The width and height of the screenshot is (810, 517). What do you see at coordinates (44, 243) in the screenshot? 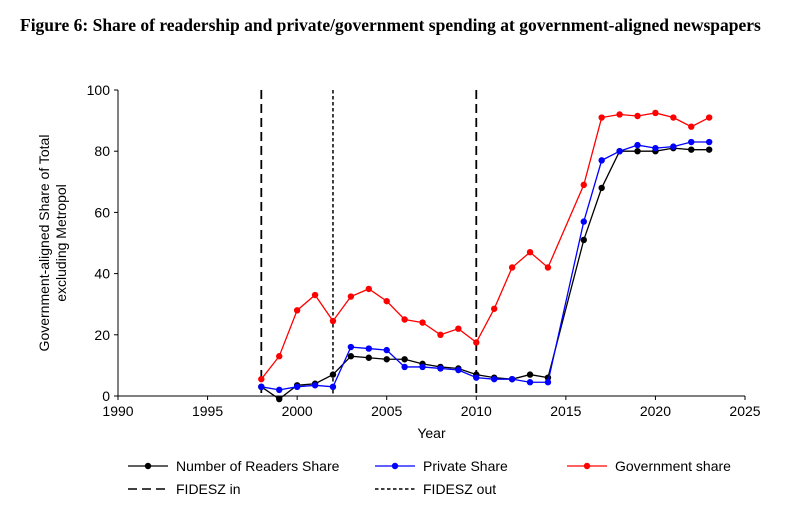
I see `y-axis-title-line-1: Government-aligned Share of Total` at bounding box center [44, 243].